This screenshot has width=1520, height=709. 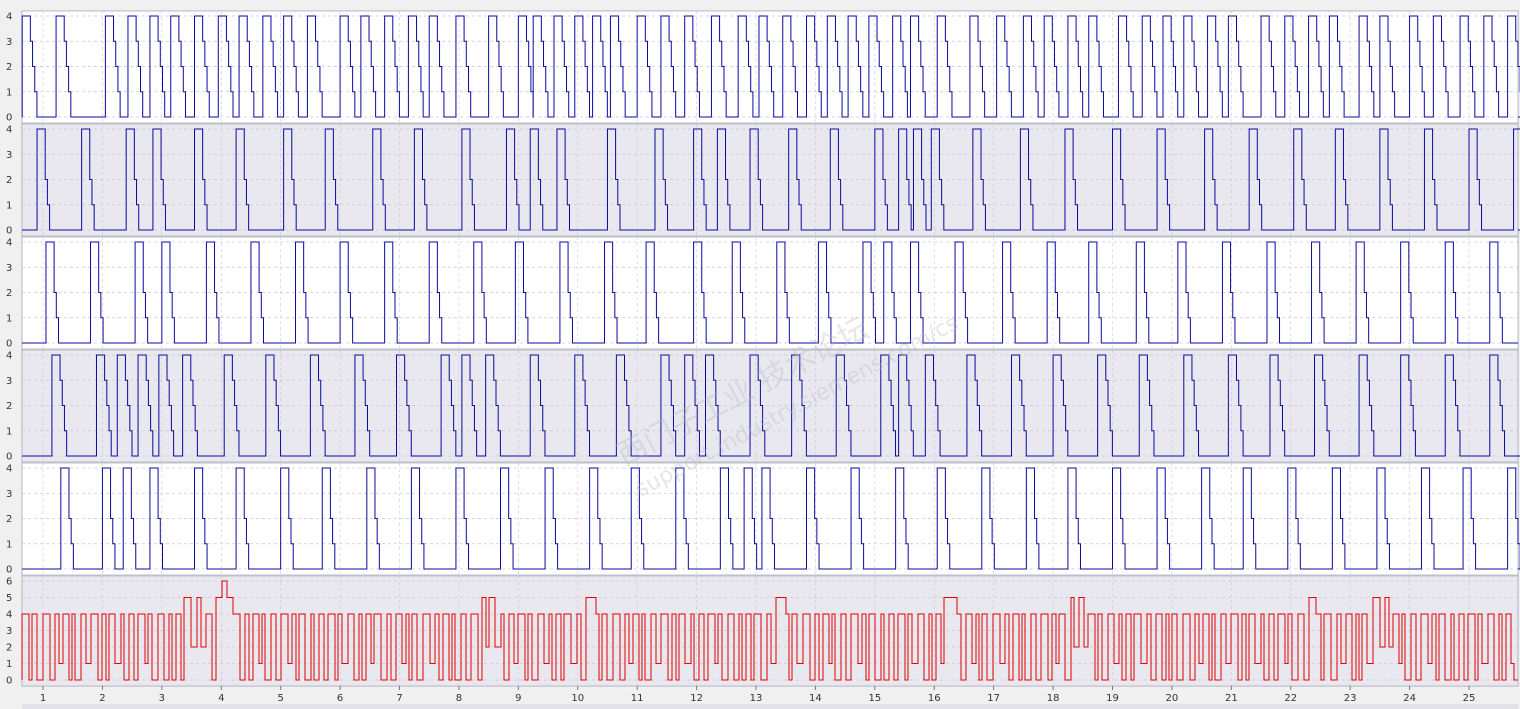 What do you see at coordinates (1231, 698) in the screenshot?
I see `x-tick-21: 21` at bounding box center [1231, 698].